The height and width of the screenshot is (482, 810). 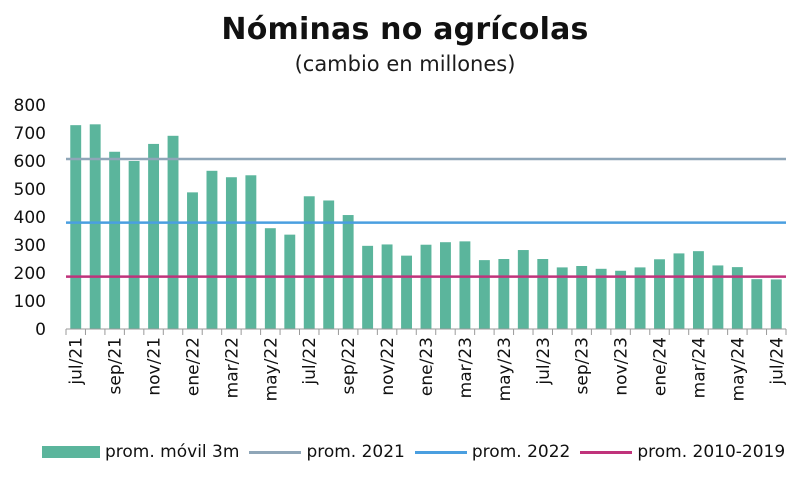 I want to click on legend-item-2022: prom. 2022, so click(x=492, y=452).